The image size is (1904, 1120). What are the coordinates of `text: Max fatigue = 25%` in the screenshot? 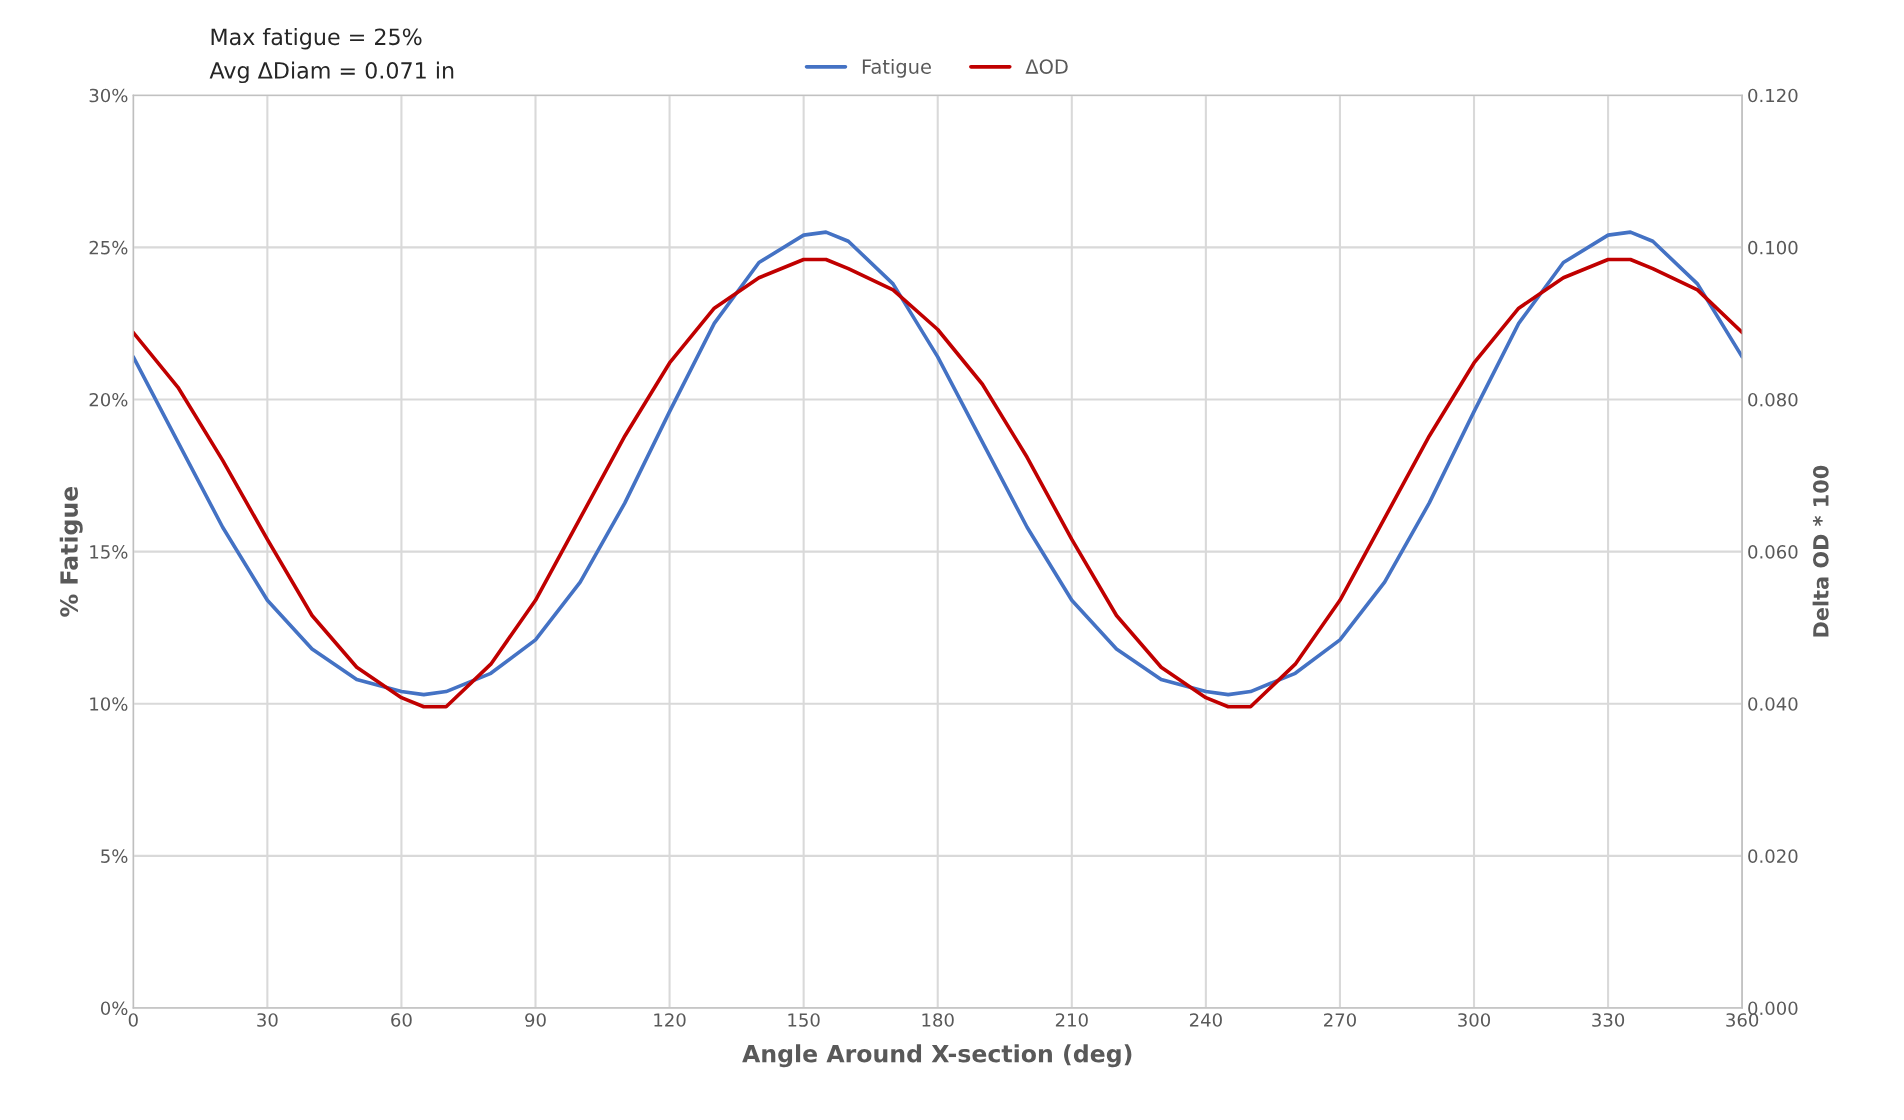 It's located at (316, 39).